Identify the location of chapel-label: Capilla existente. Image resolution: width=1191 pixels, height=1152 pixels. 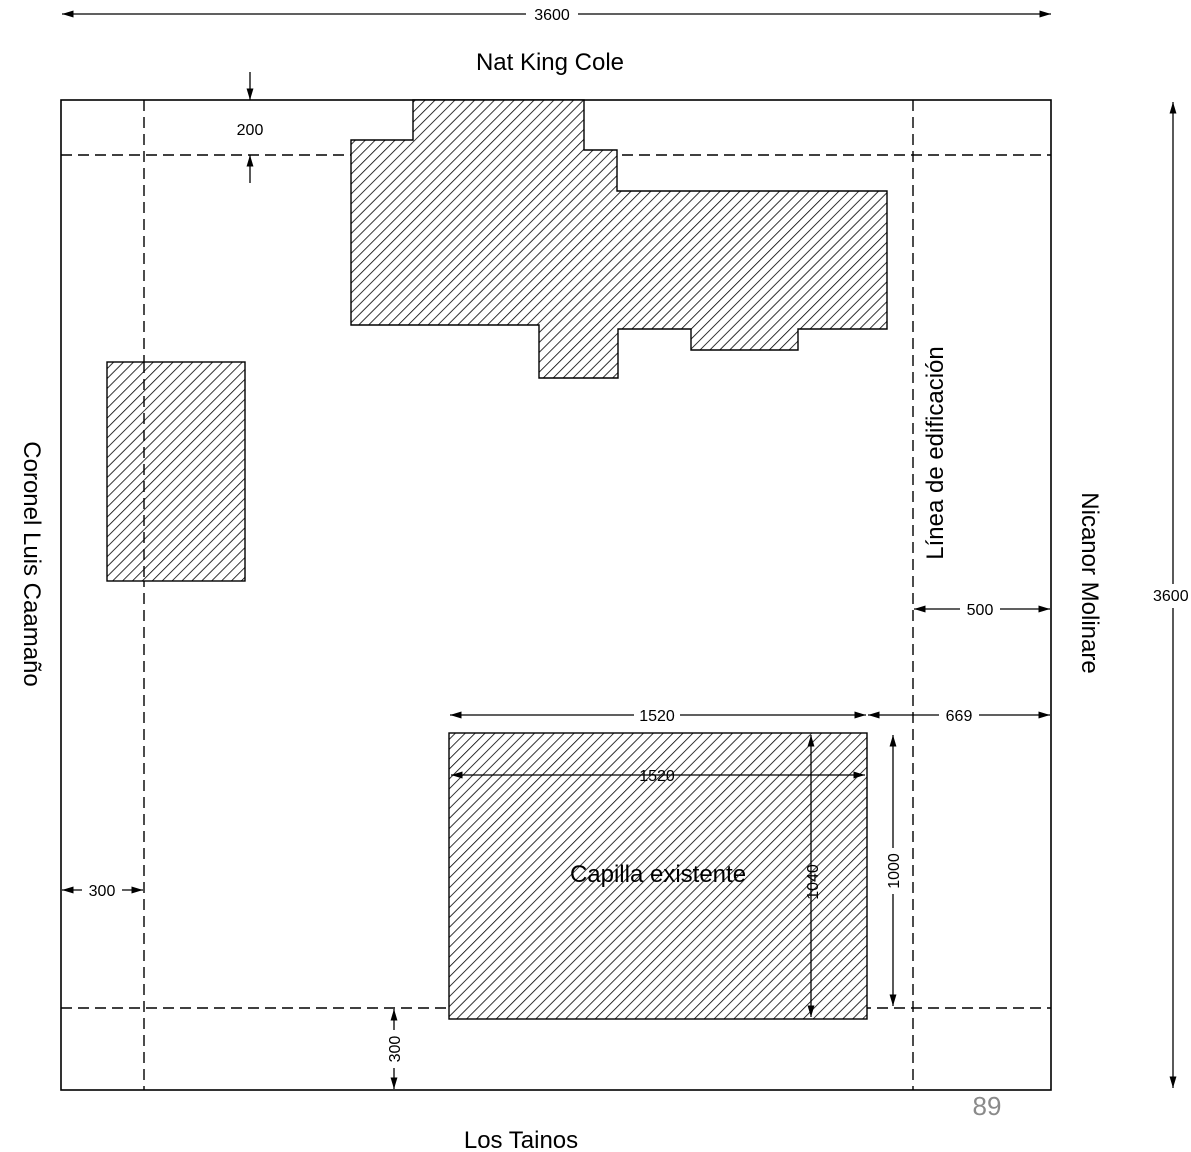
(658, 874).